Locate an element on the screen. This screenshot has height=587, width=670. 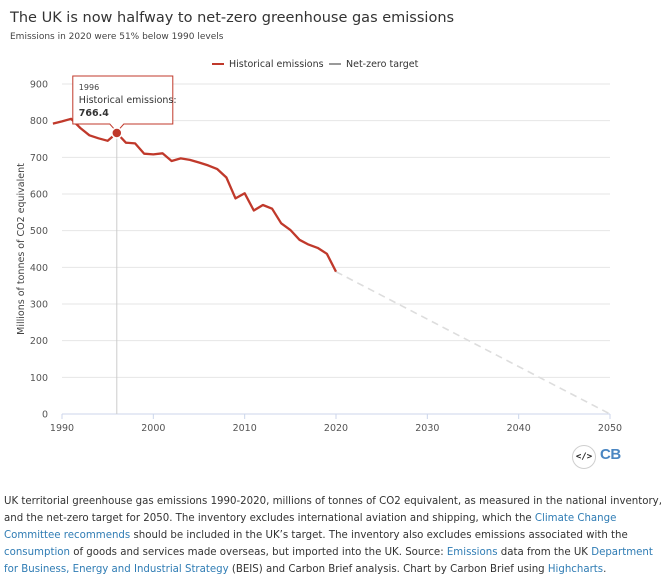
tooltip-label: Historical emissions: is located at coordinates (128, 100).